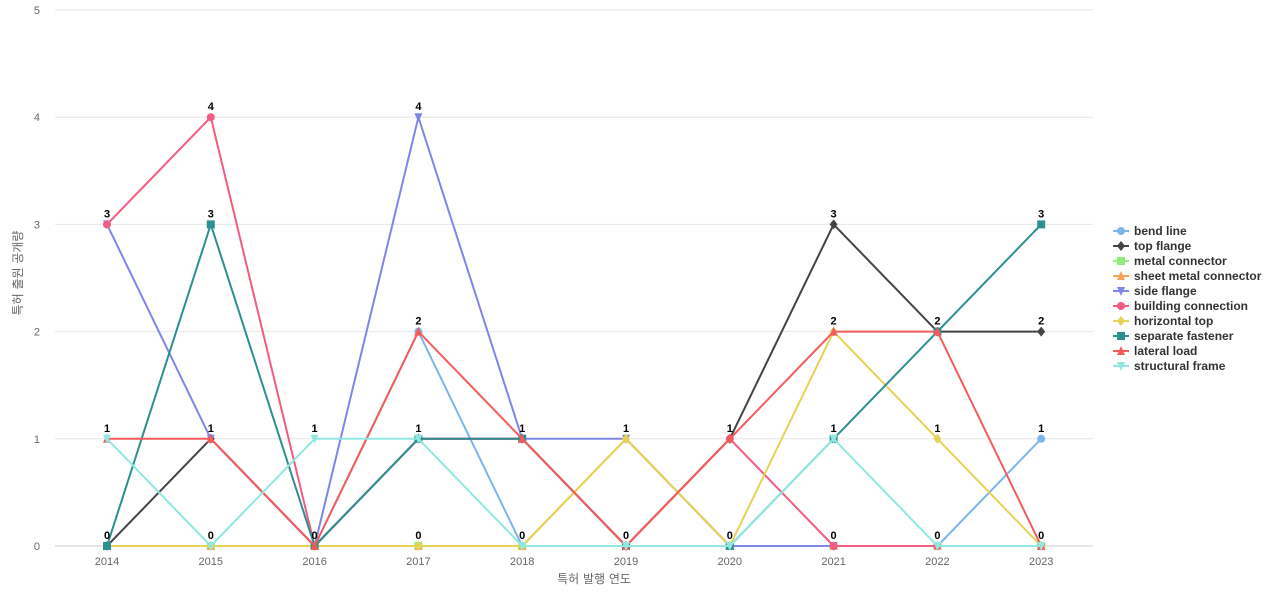 This screenshot has height=600, width=1280. What do you see at coordinates (594, 578) in the screenshot?
I see `x-axis-title: 특허 발행 연도` at bounding box center [594, 578].